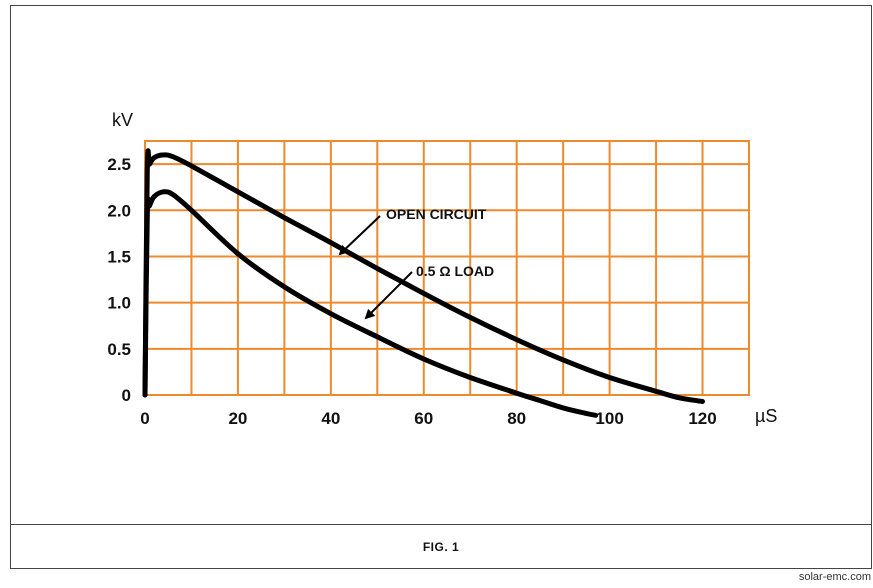 This screenshot has height=588, width=873. I want to click on x-tick-label: 100, so click(609, 418).